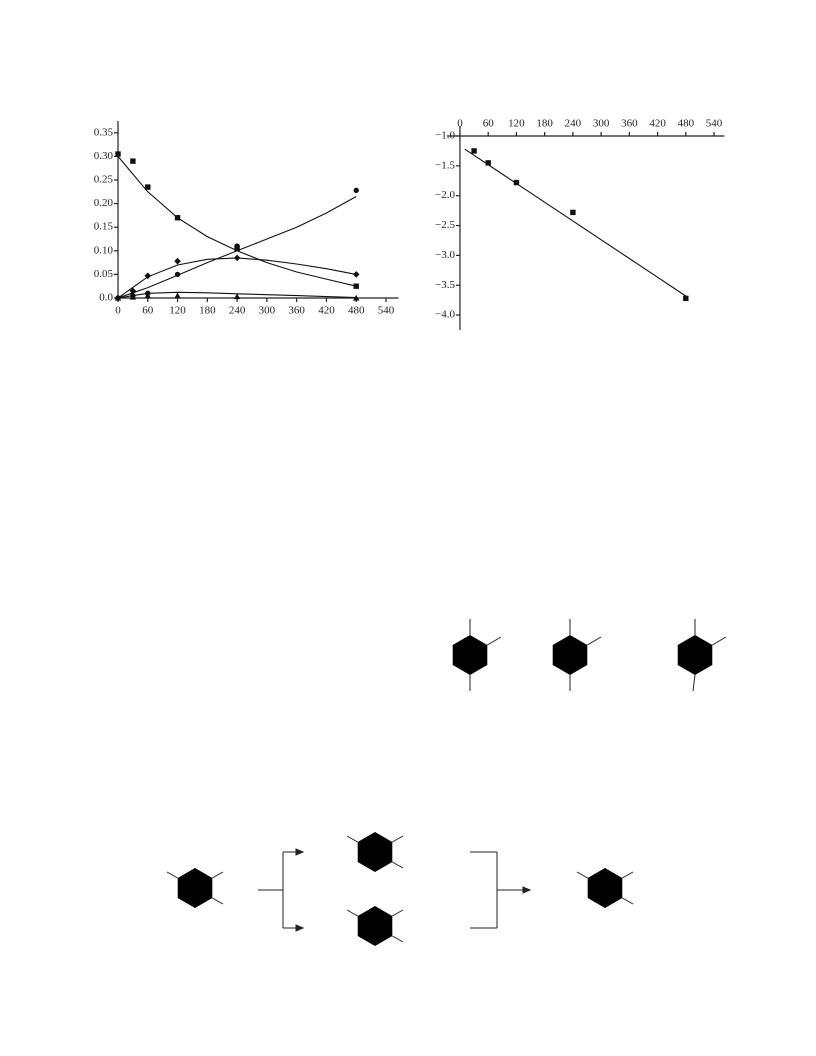 The height and width of the screenshot is (1056, 816). What do you see at coordinates (104, 132) in the screenshot?
I see `y-tick-label: 0.35` at bounding box center [104, 132].